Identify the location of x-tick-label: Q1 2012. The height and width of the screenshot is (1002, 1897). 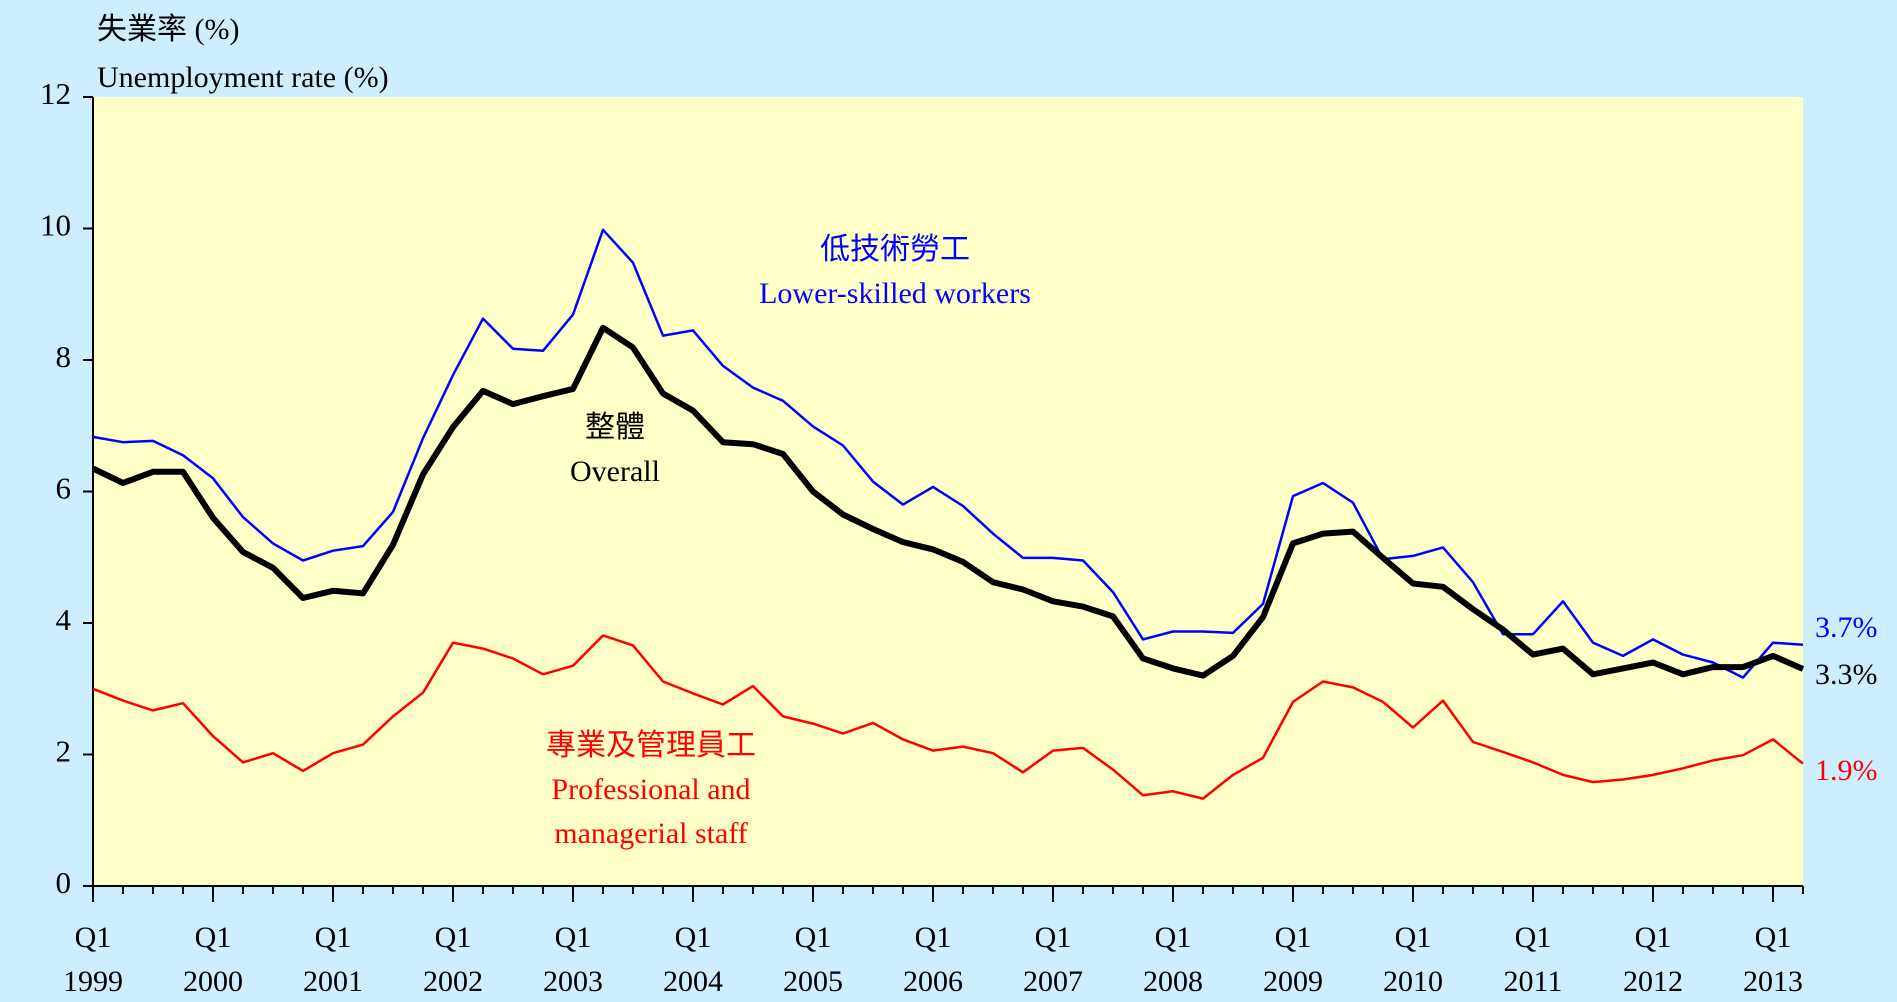
(1653, 959).